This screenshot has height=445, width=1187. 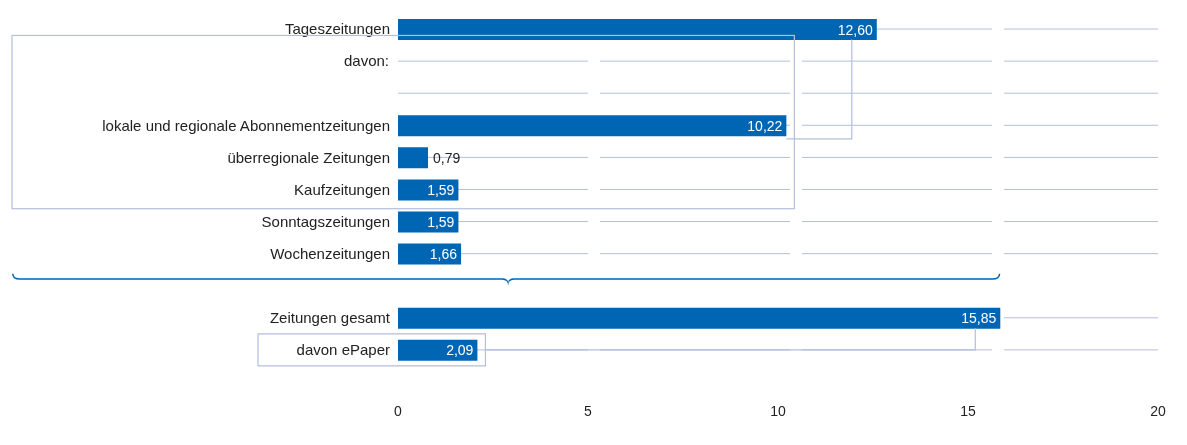 What do you see at coordinates (778, 410) in the screenshot?
I see `x-tick-label: 10` at bounding box center [778, 410].